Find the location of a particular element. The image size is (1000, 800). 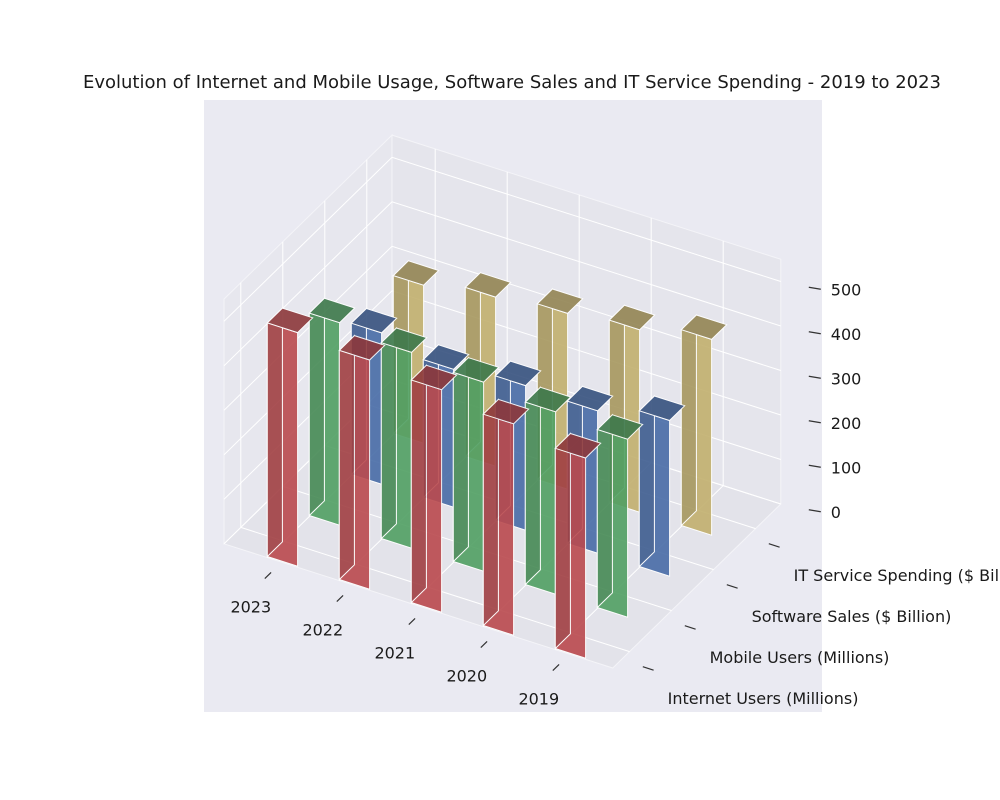

y-tick-label: Internet Users (Millions) is located at coordinates (763, 698).